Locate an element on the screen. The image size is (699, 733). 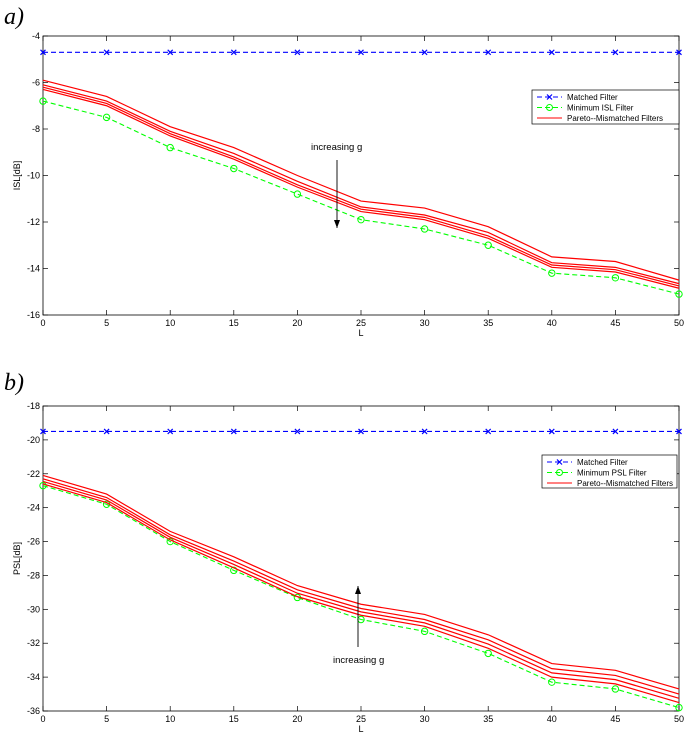
y-tick-label: -8 is located at coordinates (36, 129).